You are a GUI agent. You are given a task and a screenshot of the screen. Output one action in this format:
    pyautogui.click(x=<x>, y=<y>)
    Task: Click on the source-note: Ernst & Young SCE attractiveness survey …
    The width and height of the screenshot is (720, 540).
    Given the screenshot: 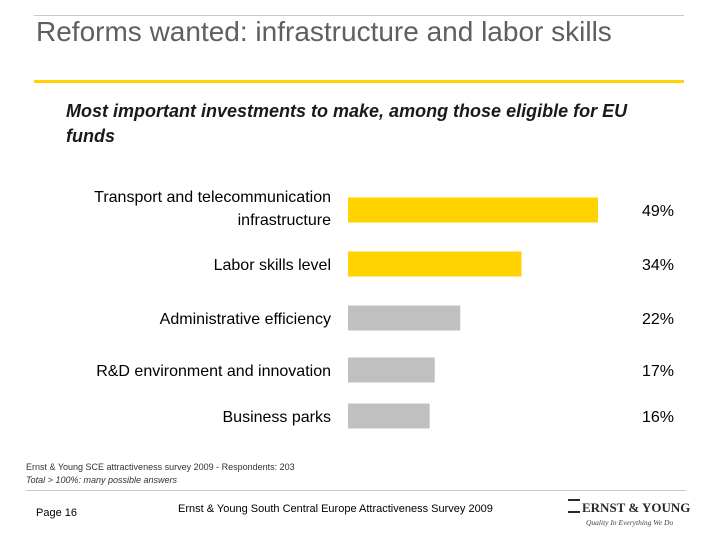 What is the action you would take?
    pyautogui.click(x=160, y=467)
    